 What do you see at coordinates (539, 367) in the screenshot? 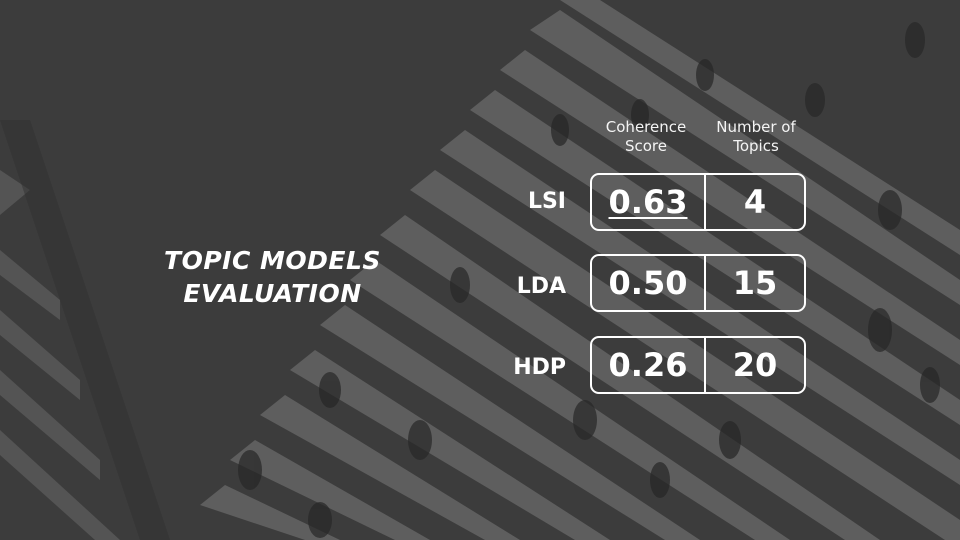
I see `model-label-hdp: HDP` at bounding box center [539, 367].